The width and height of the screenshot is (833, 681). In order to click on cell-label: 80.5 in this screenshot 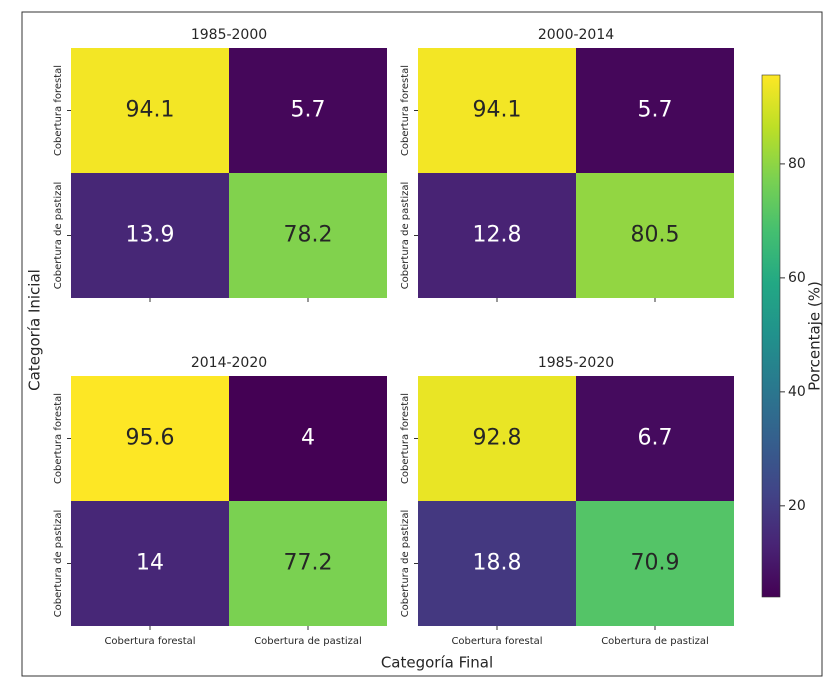, I will do `click(655, 235)`.